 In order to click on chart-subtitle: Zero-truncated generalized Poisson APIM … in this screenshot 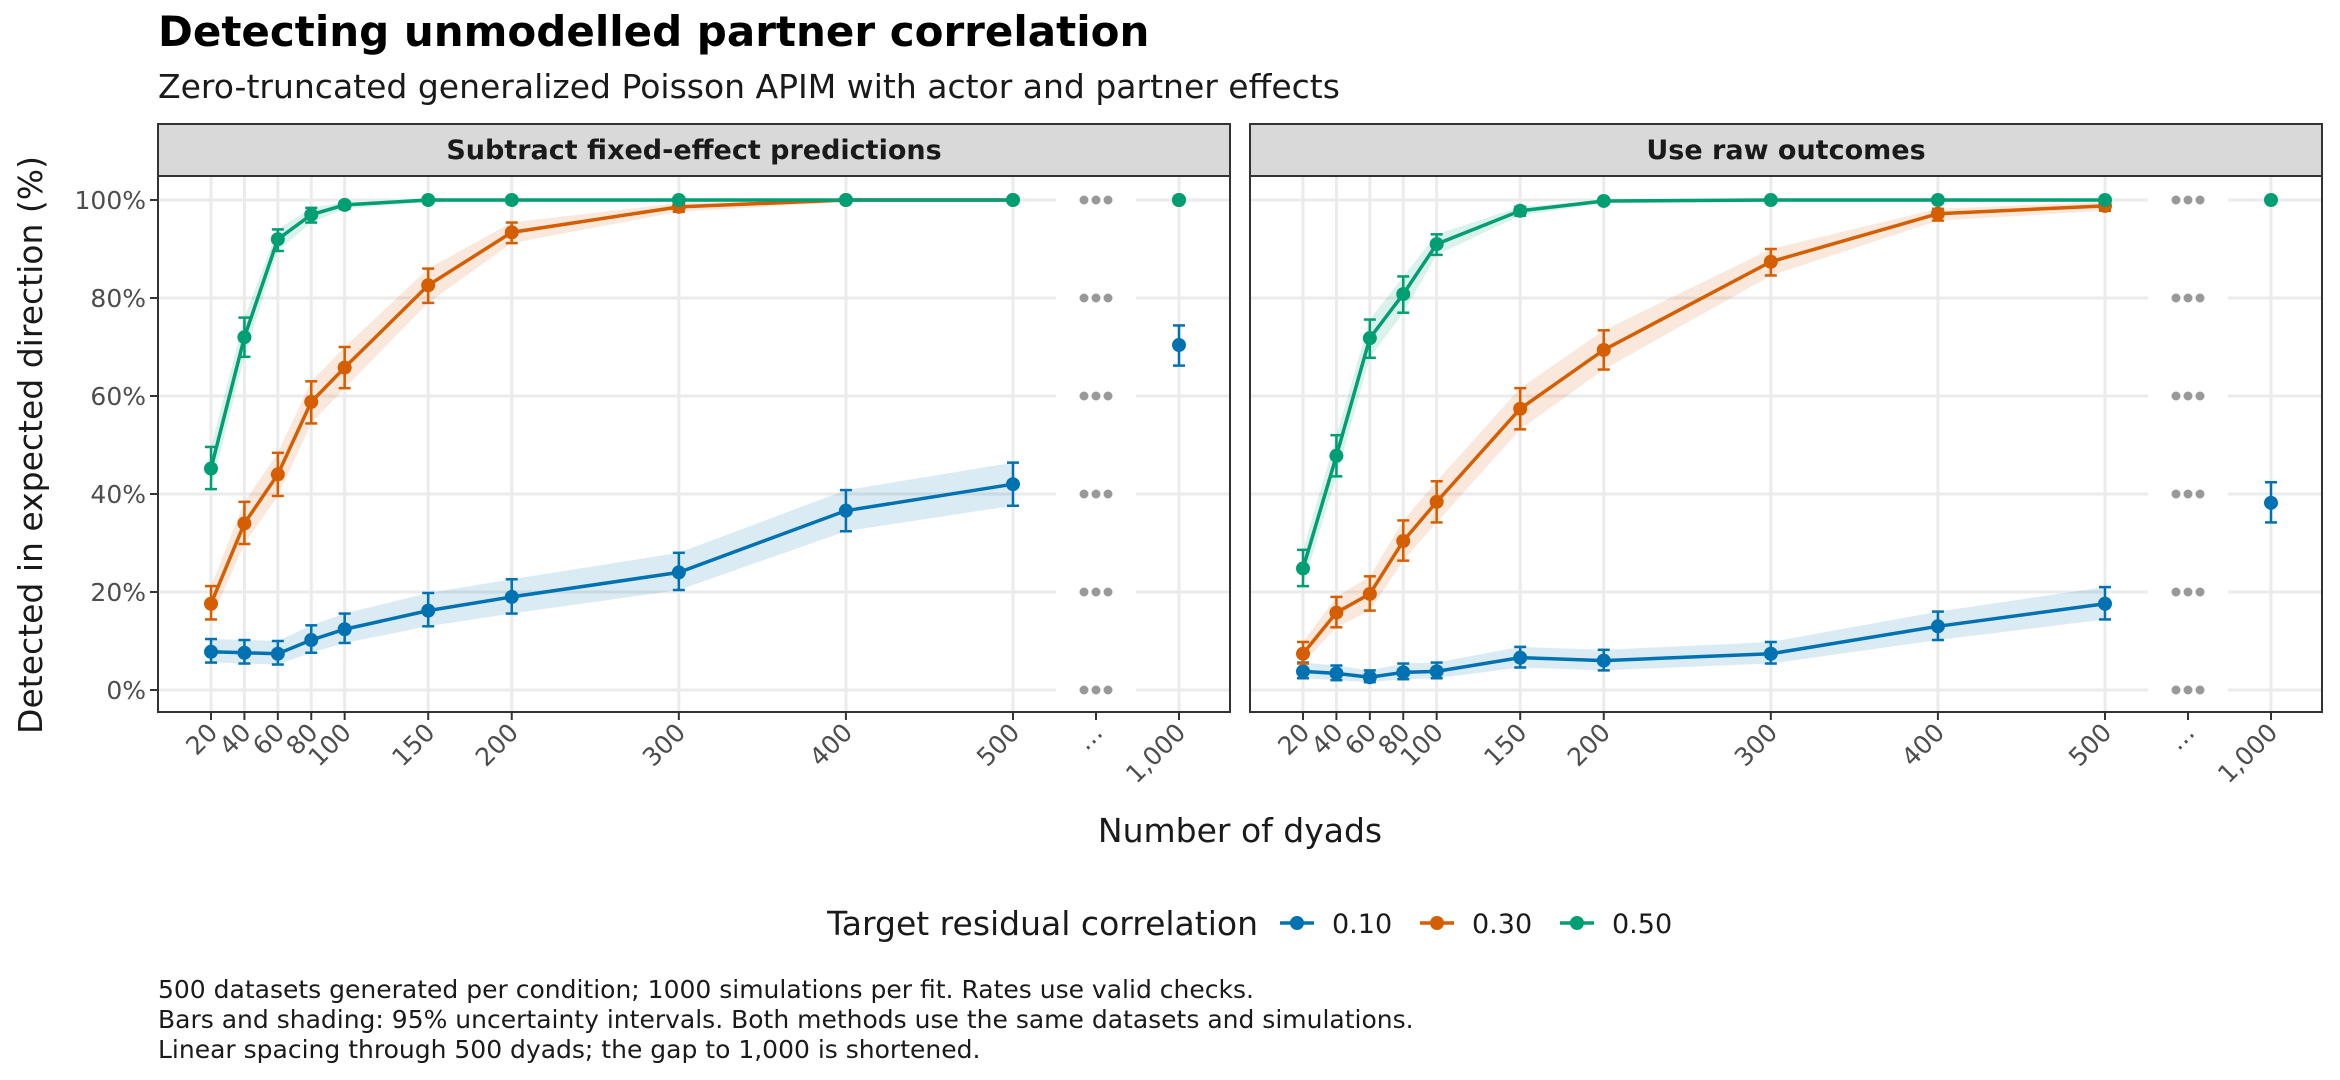, I will do `click(749, 86)`.